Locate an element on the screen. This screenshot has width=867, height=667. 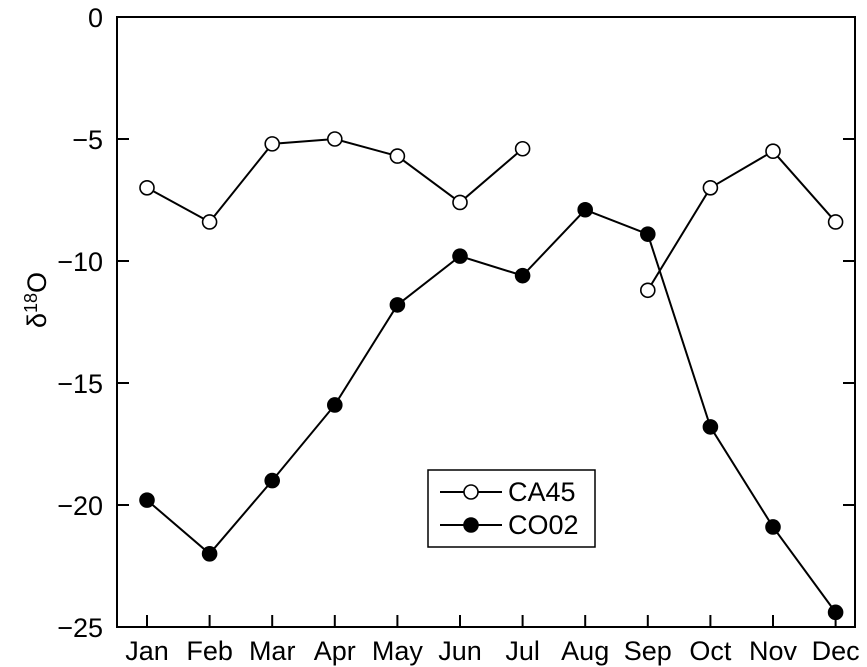
y-axis-label-superscript: 18 is located at coordinates (31, 303).